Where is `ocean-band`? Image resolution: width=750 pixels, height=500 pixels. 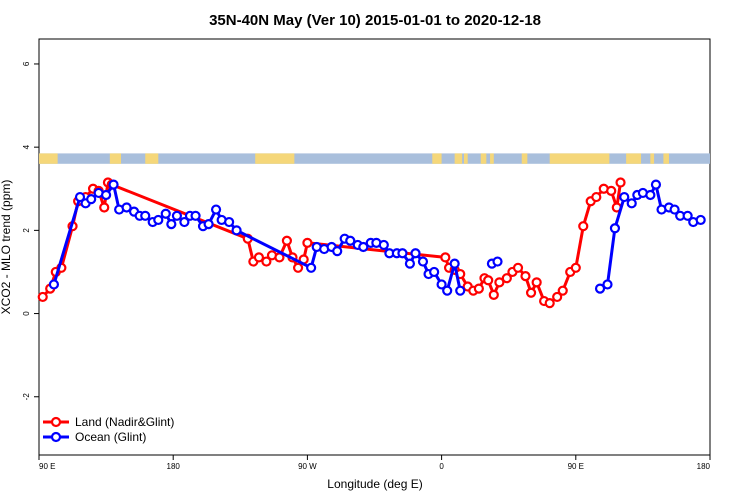
ocean-band is located at coordinates (374, 158).